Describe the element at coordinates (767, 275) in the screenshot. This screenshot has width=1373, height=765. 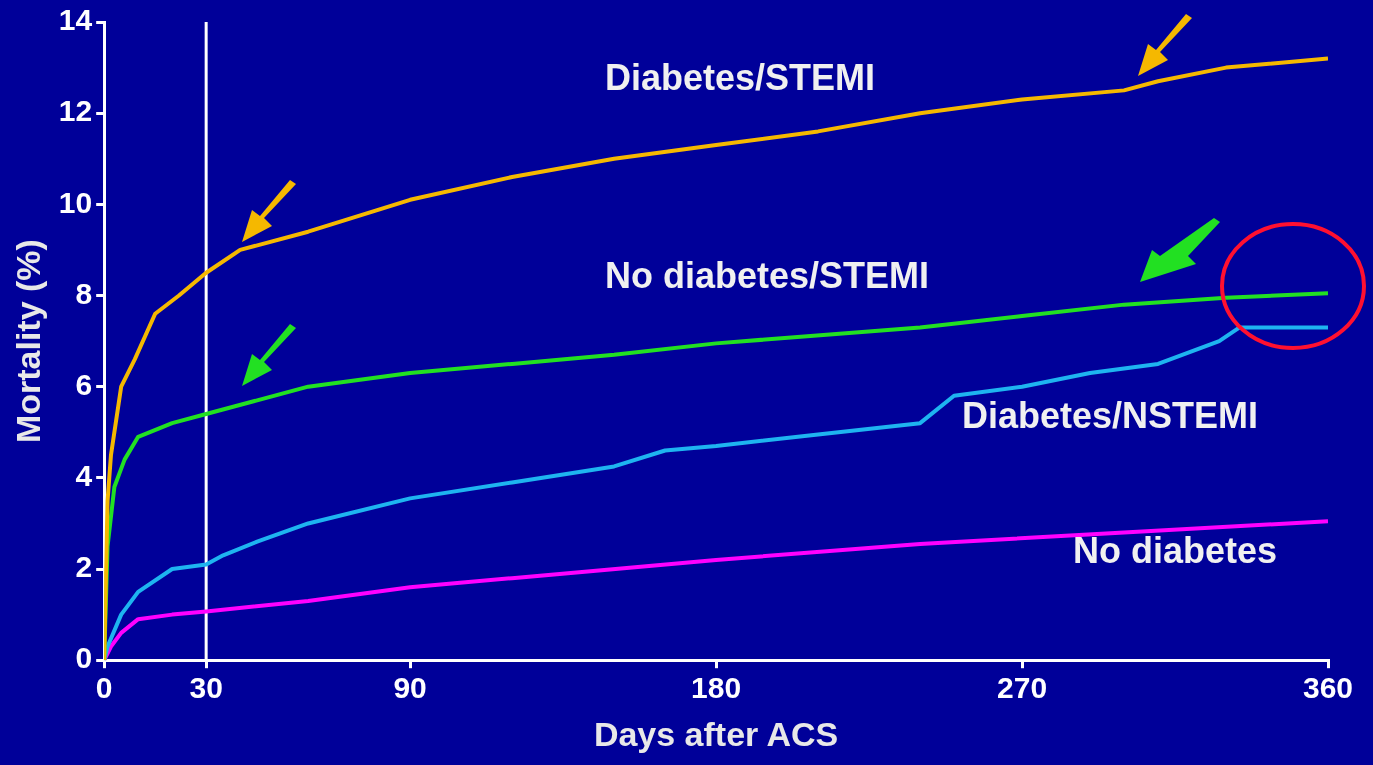
I see `series-label: No diabetes/STEMI` at that location.